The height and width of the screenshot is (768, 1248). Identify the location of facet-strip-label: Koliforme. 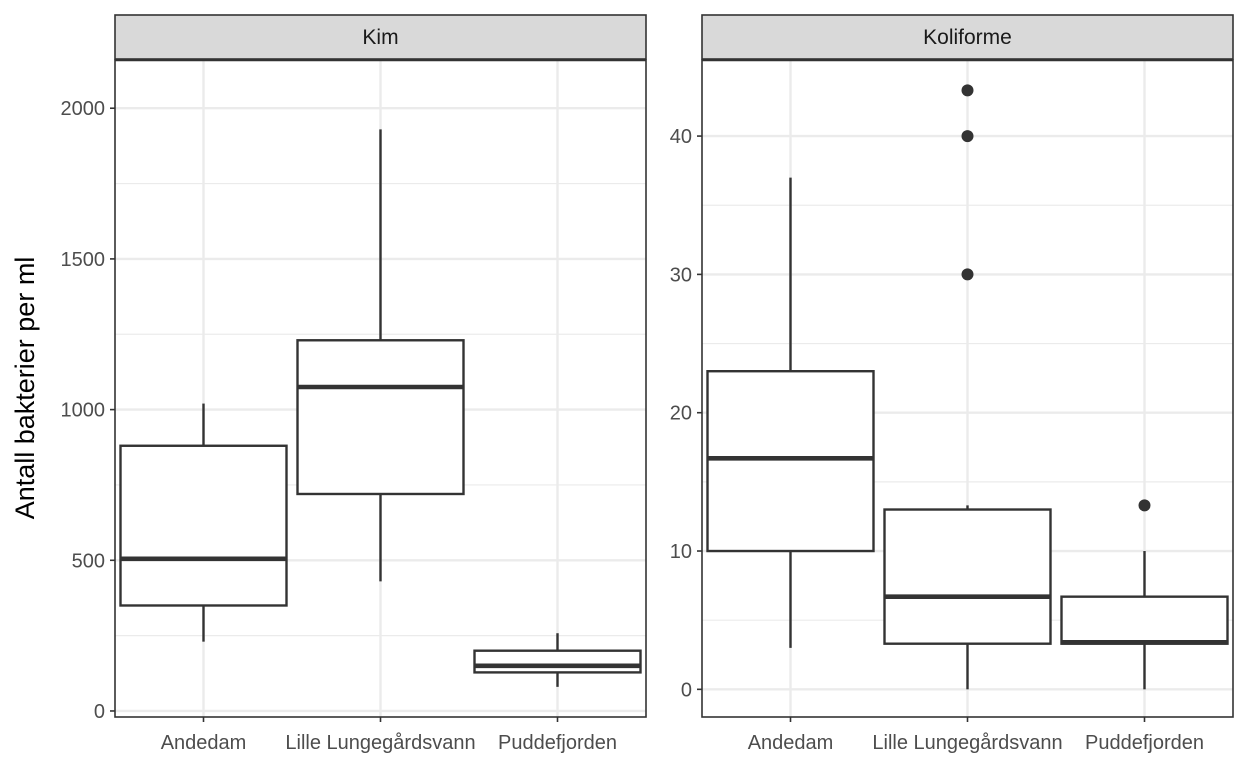
(967, 37).